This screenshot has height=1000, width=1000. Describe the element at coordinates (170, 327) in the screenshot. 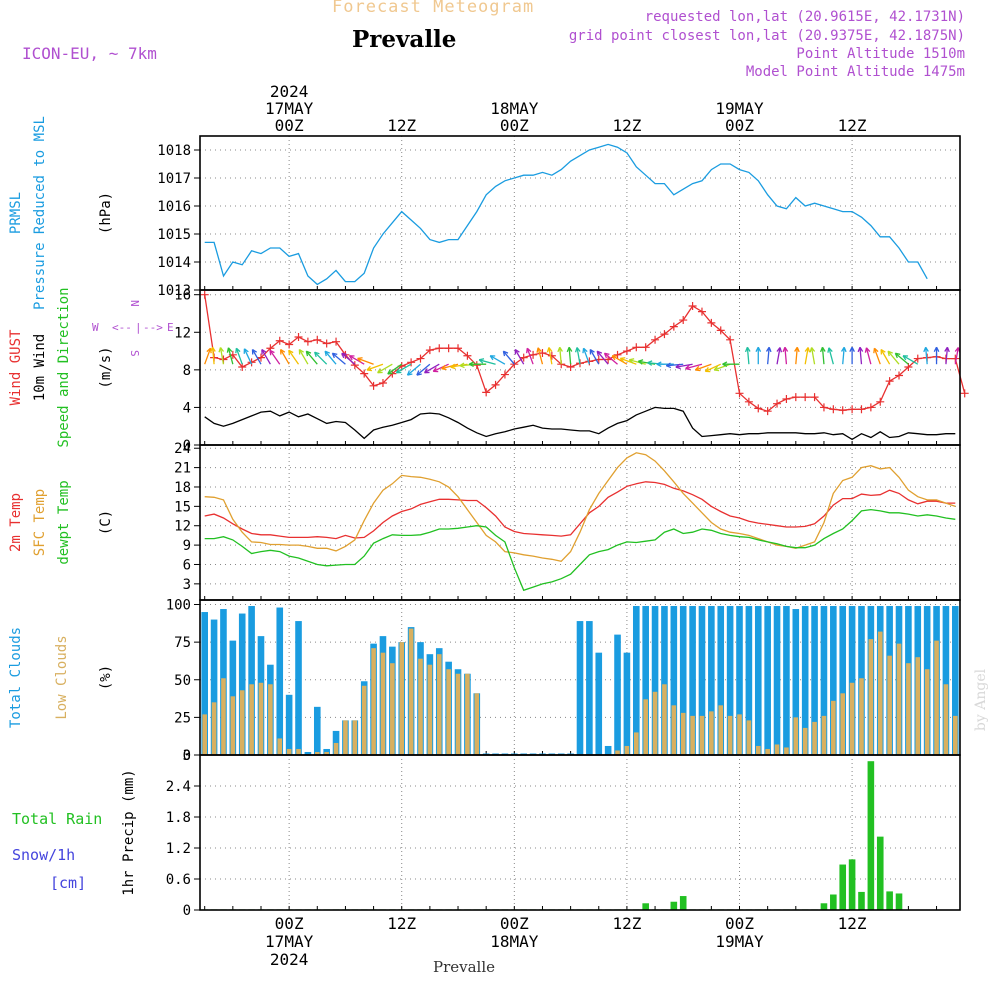

I see `compass-east: E` at that location.